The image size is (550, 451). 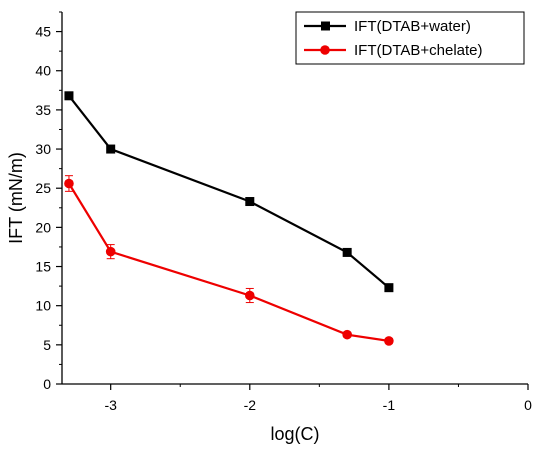 I want to click on y-tick-label: 25, so click(x=43, y=188).